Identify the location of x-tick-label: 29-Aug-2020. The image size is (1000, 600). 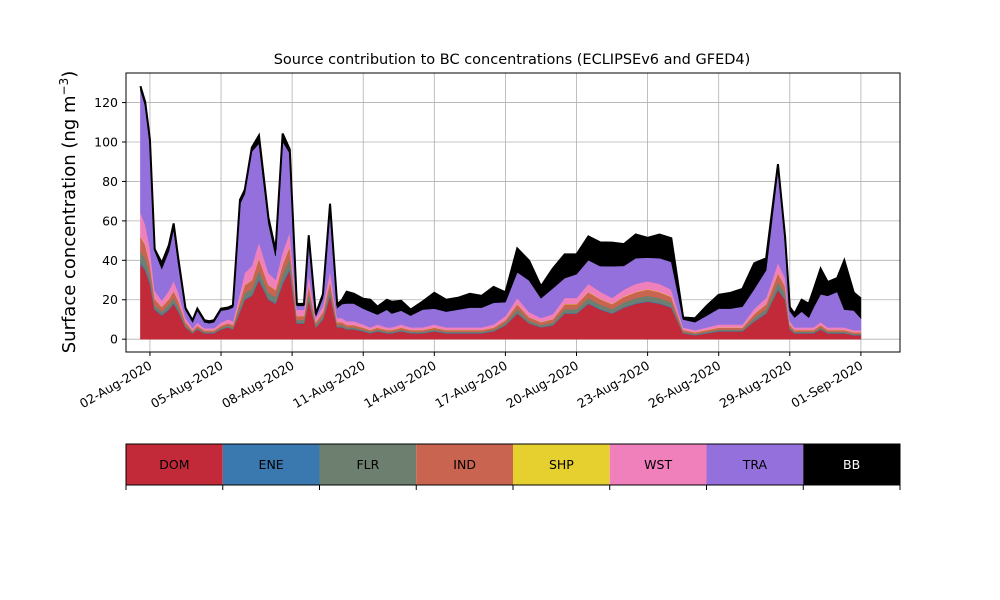
(756, 384).